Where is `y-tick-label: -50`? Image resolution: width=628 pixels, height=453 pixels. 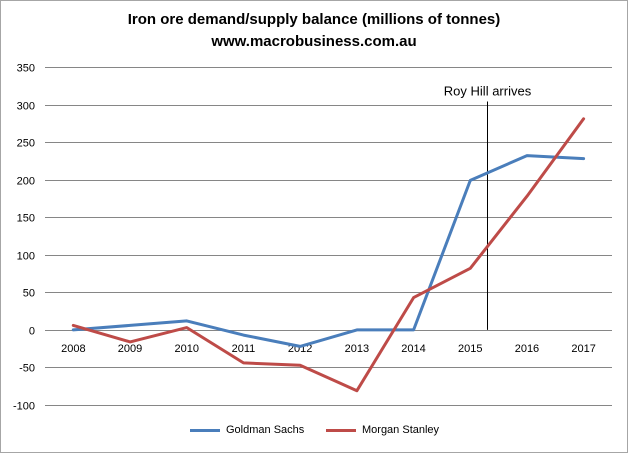 y-tick-label: -50 is located at coordinates (27, 369).